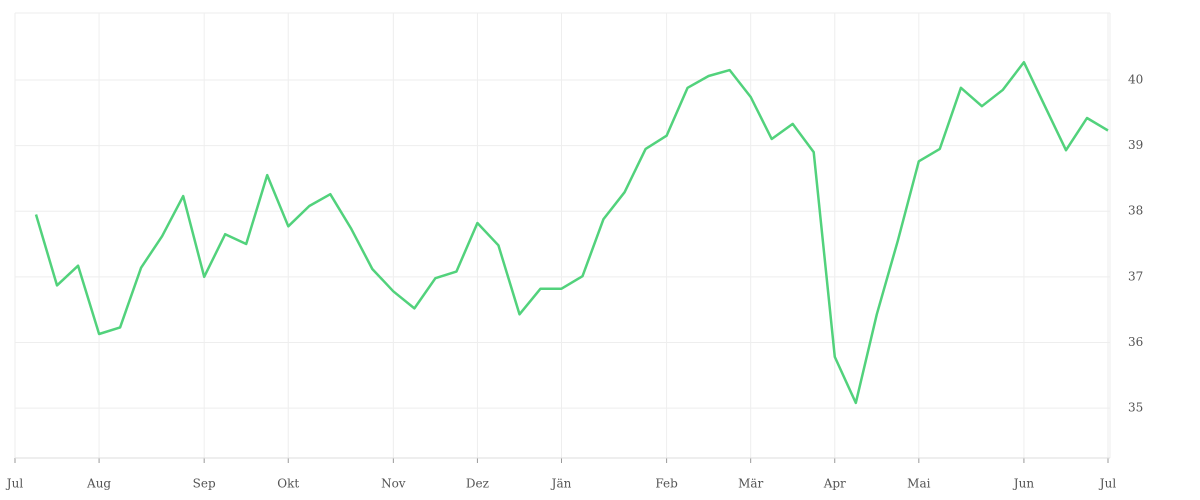 This screenshot has width=1200, height=500. What do you see at coordinates (834, 484) in the screenshot?
I see `x-tick-label: Apr` at bounding box center [834, 484].